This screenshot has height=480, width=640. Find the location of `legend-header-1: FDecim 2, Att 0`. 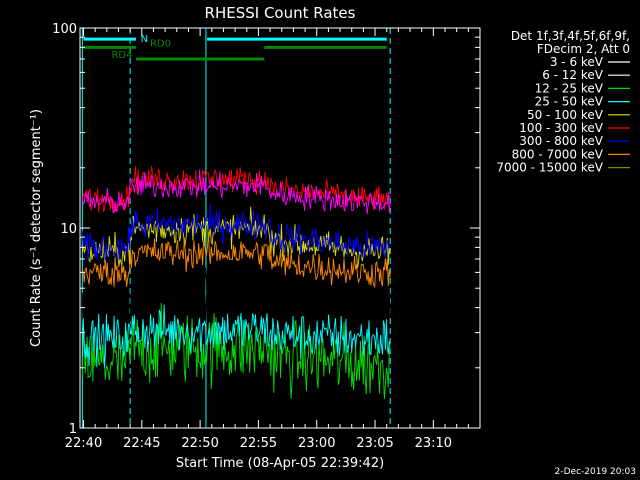

legend-header-1: FDecim 2, Att 0 is located at coordinates (583, 49).